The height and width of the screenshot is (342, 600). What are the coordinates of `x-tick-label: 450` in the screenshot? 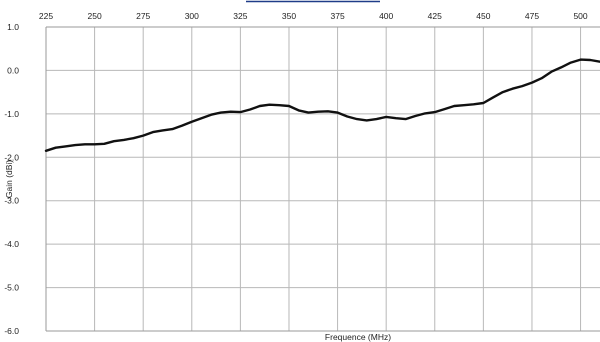 It's located at (483, 16).